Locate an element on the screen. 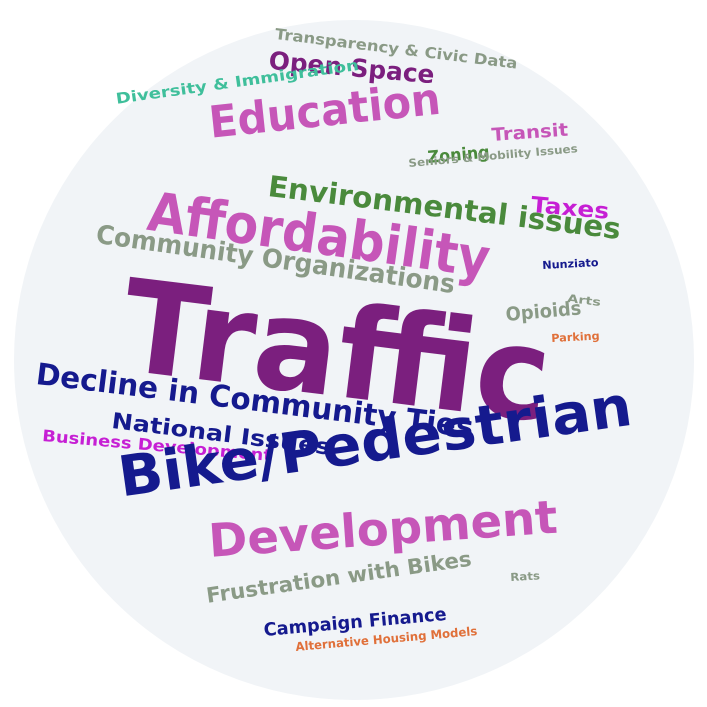 The image size is (707, 707). word-rats: Rats is located at coordinates (525, 576).